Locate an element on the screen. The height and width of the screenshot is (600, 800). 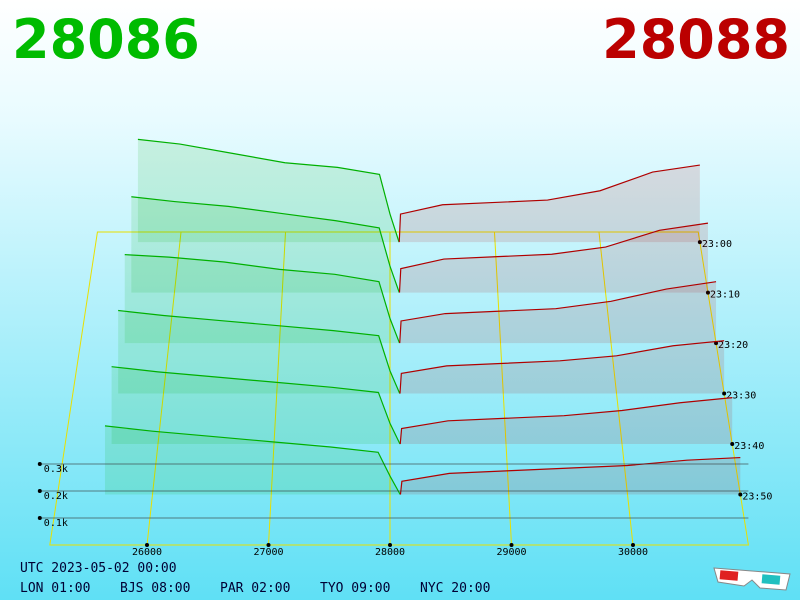
clock: PAR 02:00 is located at coordinates (255, 588).